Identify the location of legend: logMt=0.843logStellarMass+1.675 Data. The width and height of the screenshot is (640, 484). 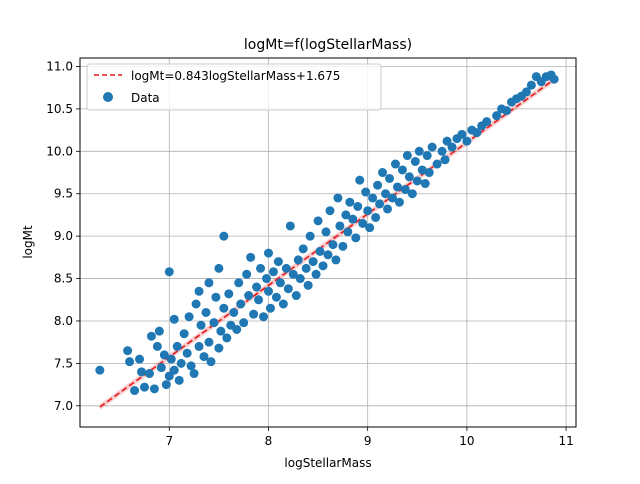
(234, 87).